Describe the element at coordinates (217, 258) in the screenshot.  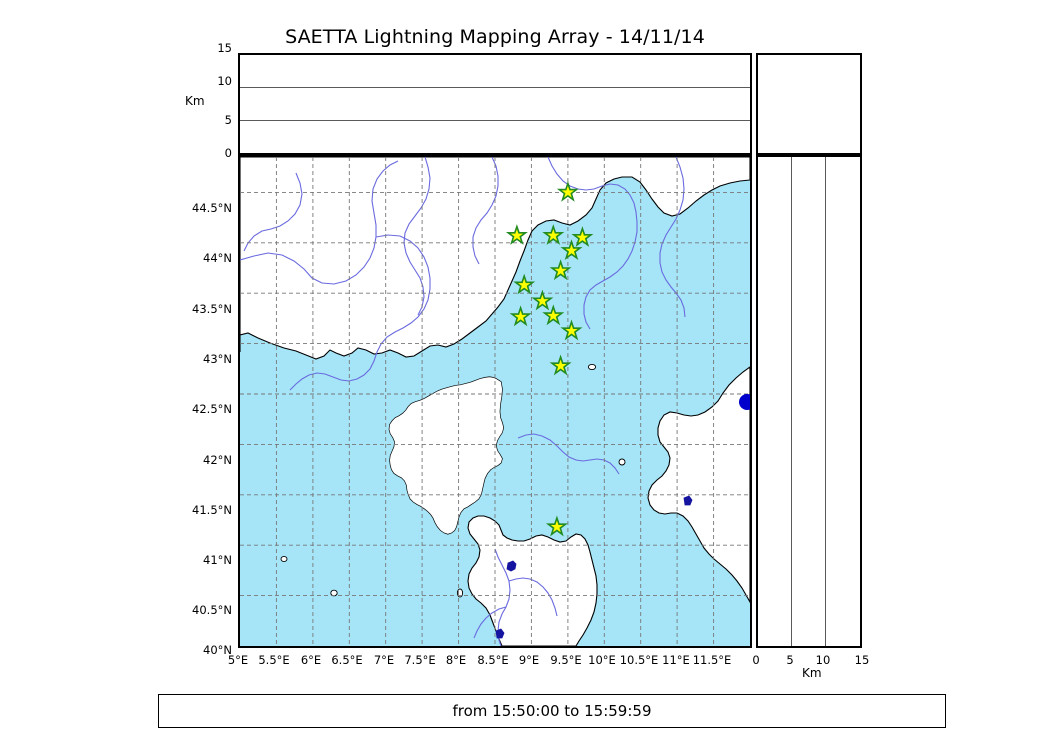
I see `map-ytick-44: 44°N` at that location.